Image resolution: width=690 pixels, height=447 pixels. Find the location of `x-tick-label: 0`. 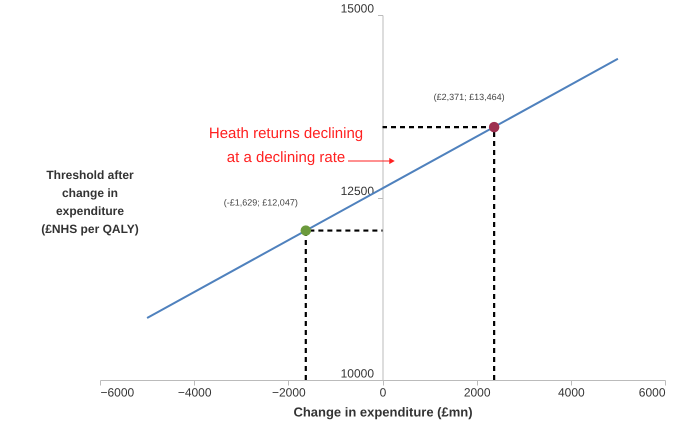

x-tick-label: 0 is located at coordinates (383, 393).